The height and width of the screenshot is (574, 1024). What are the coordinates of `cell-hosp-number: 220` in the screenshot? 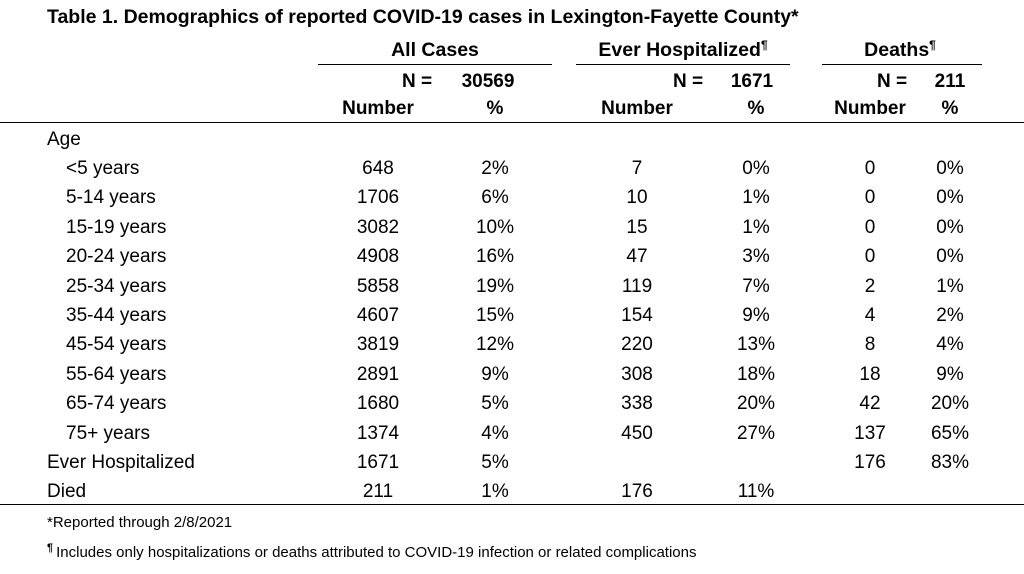 It's located at (637, 344).